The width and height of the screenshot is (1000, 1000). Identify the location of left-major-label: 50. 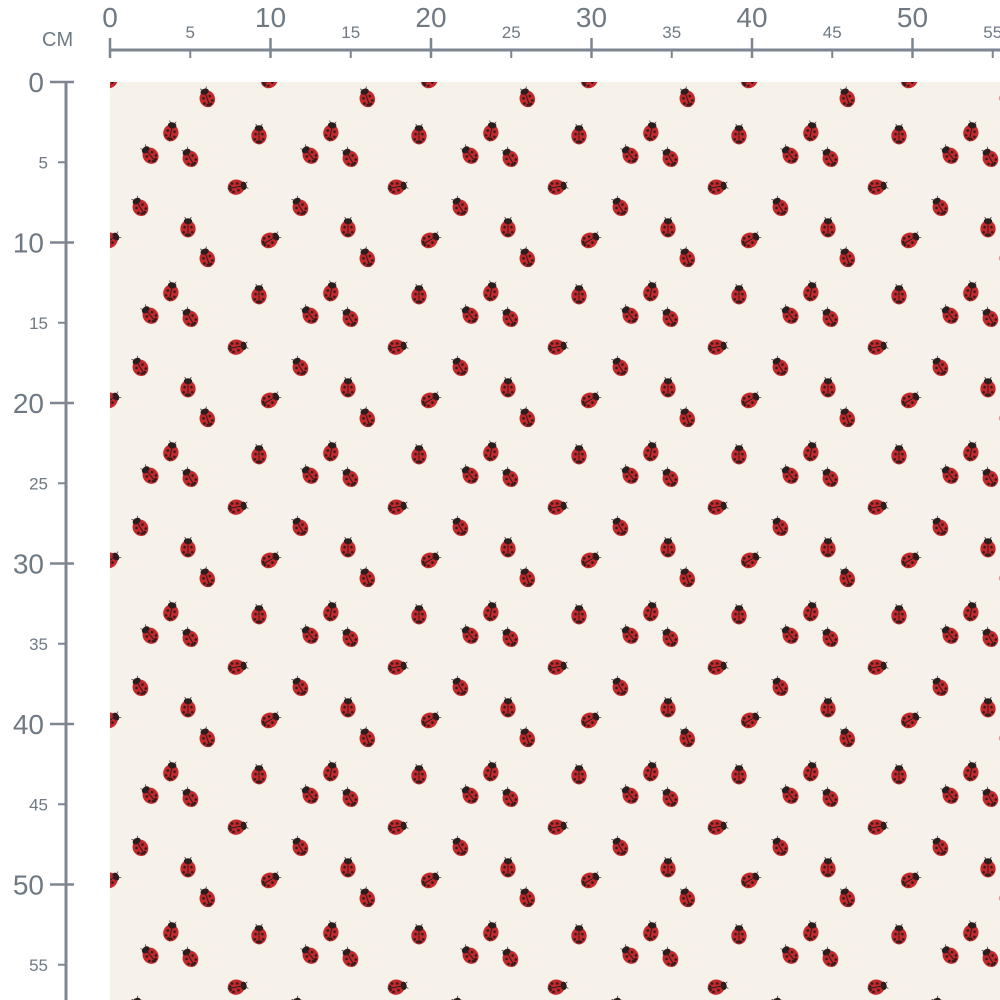
(28, 885).